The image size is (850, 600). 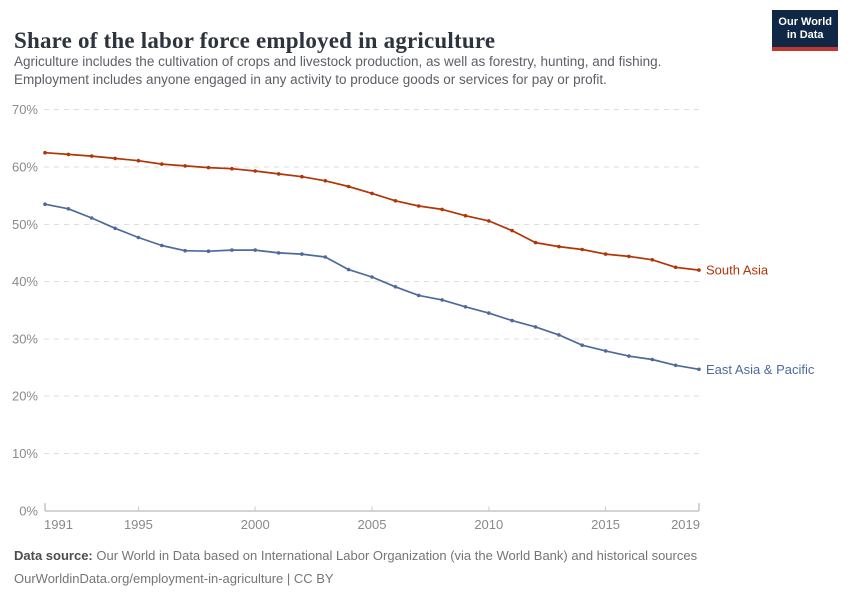 I want to click on y-tick-label: 70%, so click(x=25, y=109).